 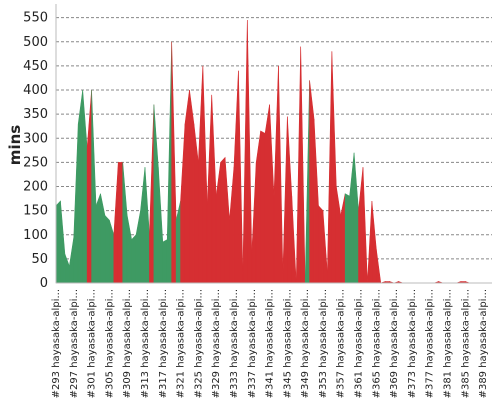 What do you see at coordinates (35, 235) in the screenshot?
I see `y-tick-label: 100` at bounding box center [35, 235].